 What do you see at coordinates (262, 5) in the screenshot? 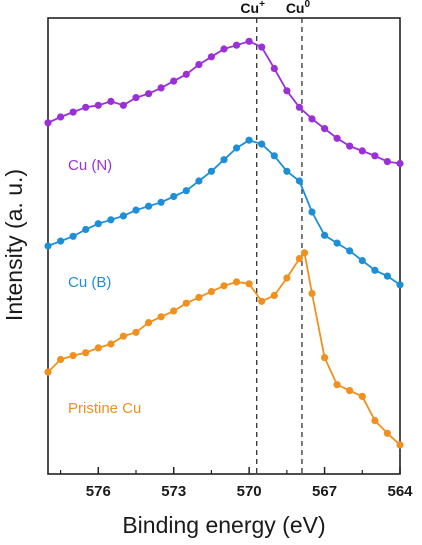
I see `ref-label-sup: +` at bounding box center [262, 5].